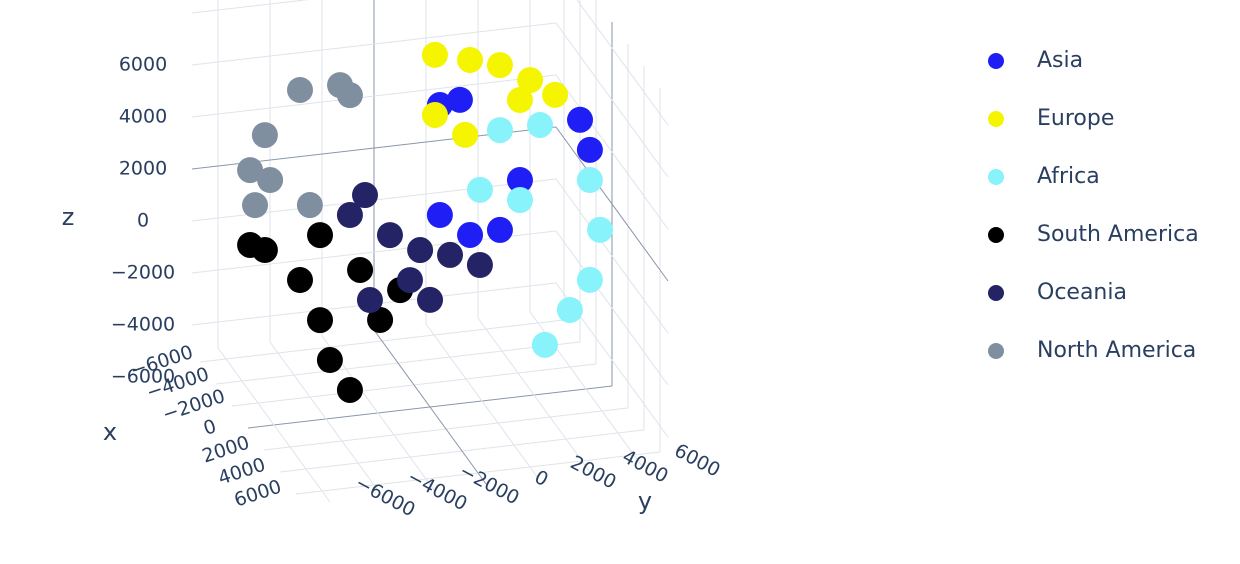 Image resolution: width=1240 pixels, height=564 pixels. I want to click on z-tick-label: −6000, so click(143, 377).